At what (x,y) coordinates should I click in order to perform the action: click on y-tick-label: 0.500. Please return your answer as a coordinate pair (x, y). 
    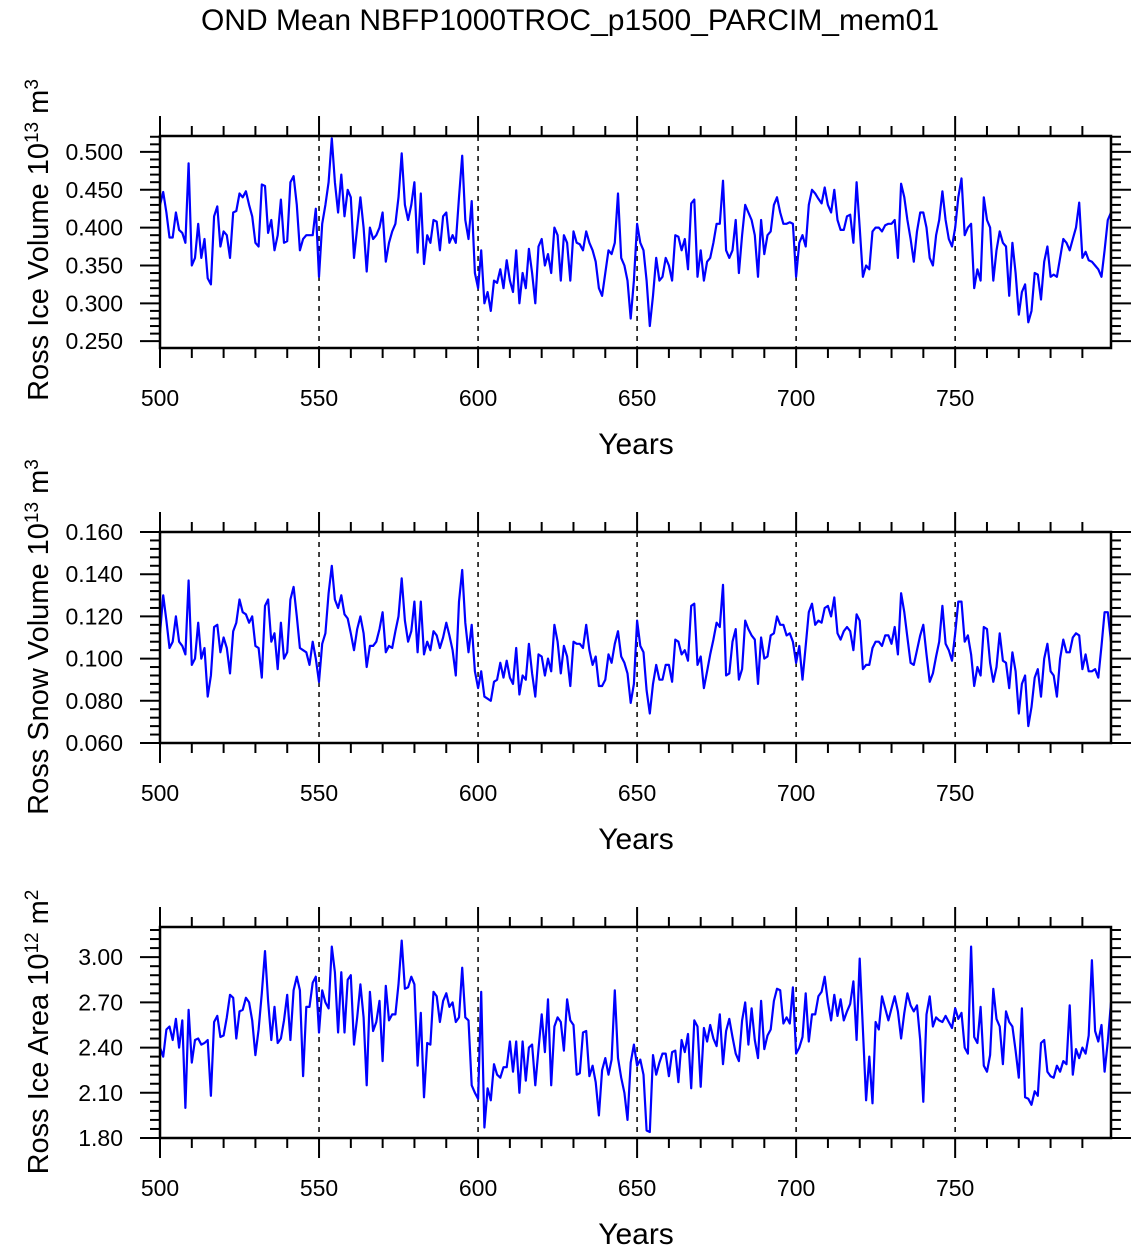
    Looking at the image, I should click on (94, 152).